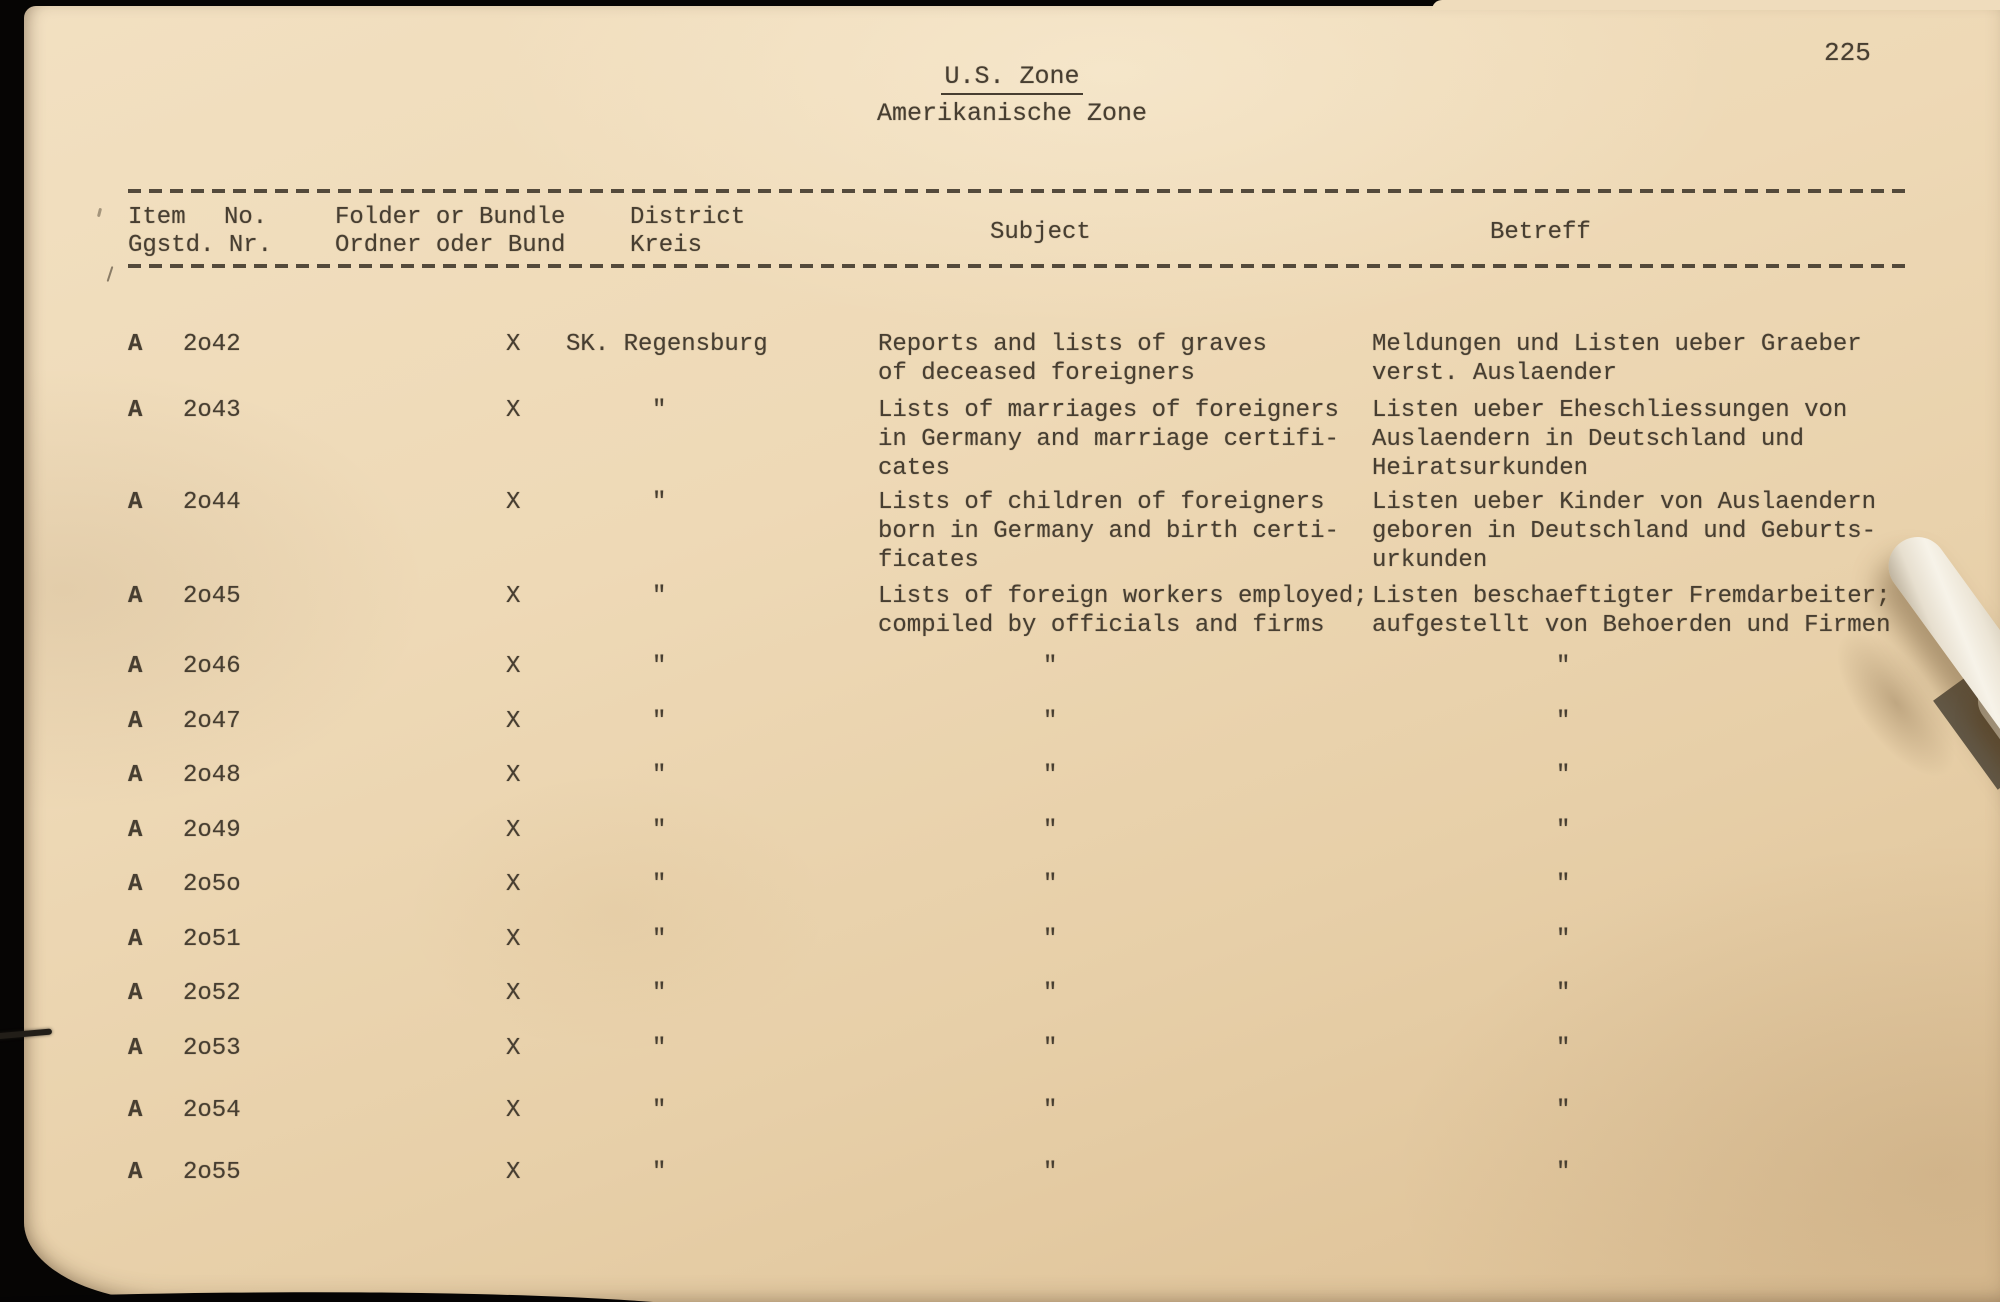 The image size is (2000, 1302). I want to click on page-subtitle: Amerikanische Zone, so click(1012, 113).